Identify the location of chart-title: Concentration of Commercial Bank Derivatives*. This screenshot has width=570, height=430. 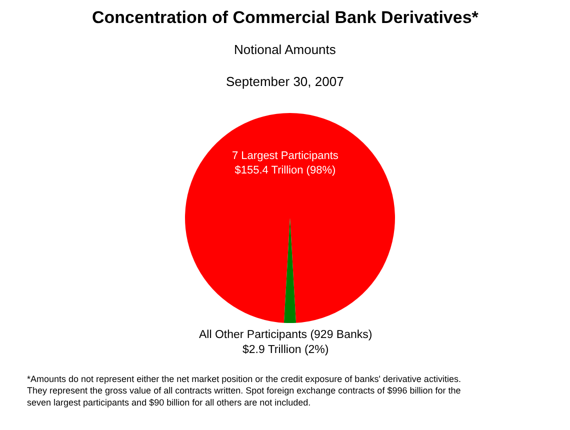
(285, 17).